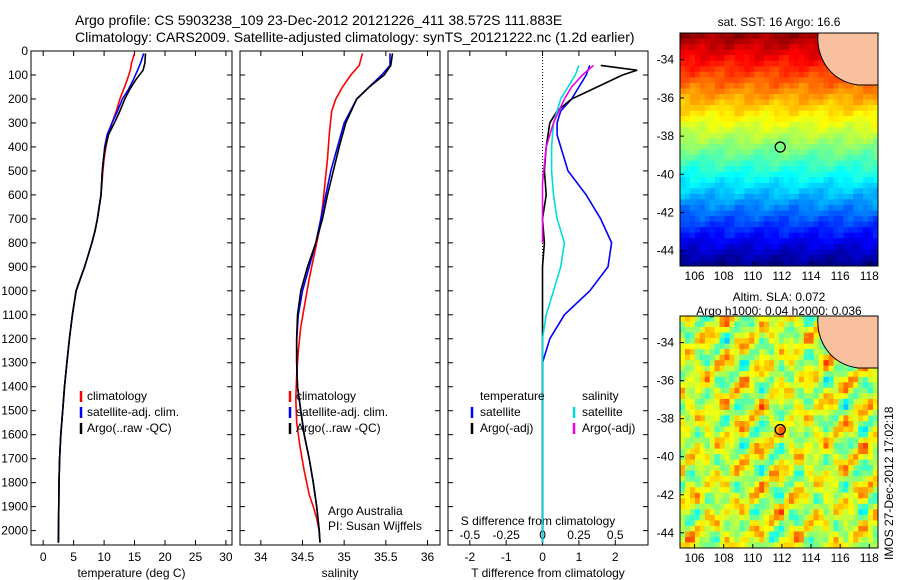 Image resolution: width=900 pixels, height=580 pixels. What do you see at coordinates (560, 304) in the screenshot?
I see `series-line-satellite` at bounding box center [560, 304].